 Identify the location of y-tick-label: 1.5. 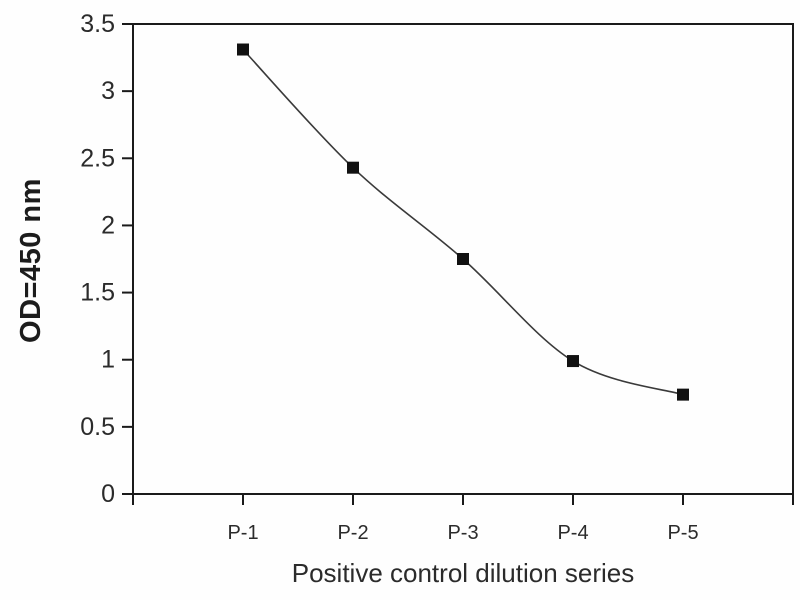
(97, 293).